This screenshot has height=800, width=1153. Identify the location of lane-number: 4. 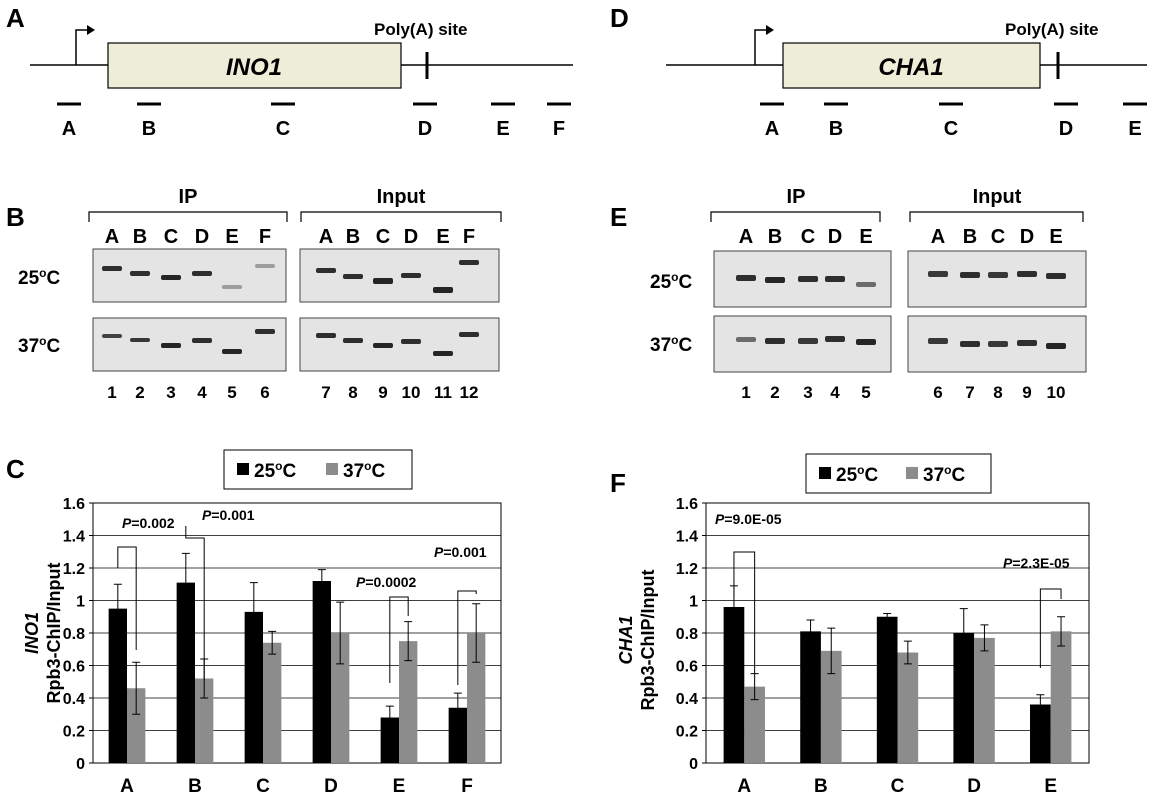
(835, 392).